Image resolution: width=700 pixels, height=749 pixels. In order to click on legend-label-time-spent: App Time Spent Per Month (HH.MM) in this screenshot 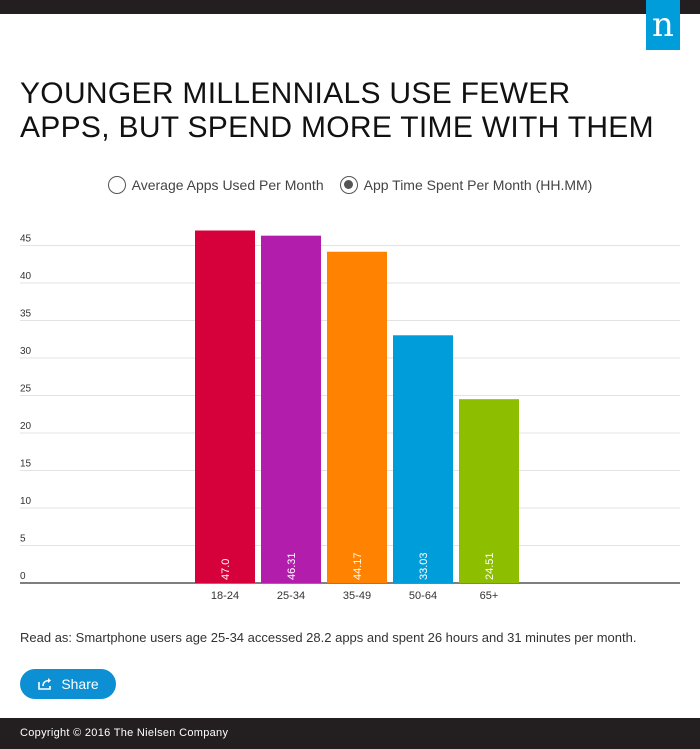, I will do `click(478, 185)`.